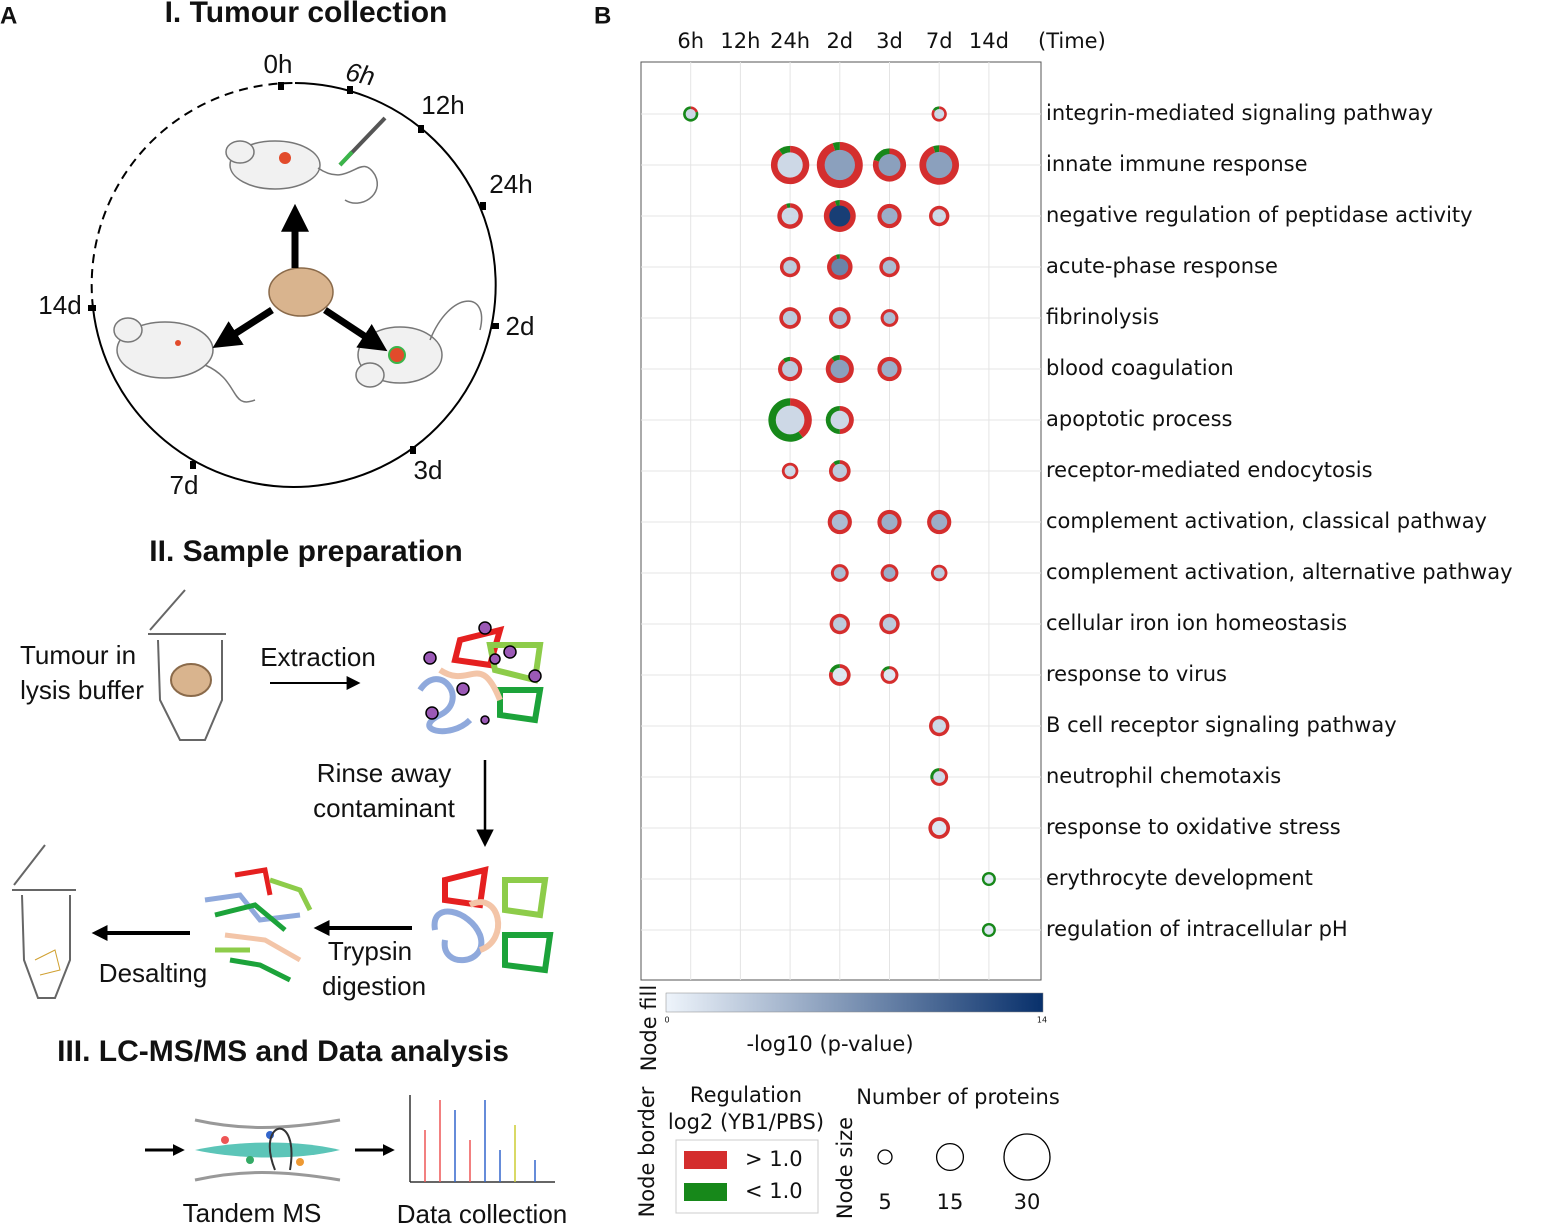  I want to click on timepoint: 0h, so click(278, 64).